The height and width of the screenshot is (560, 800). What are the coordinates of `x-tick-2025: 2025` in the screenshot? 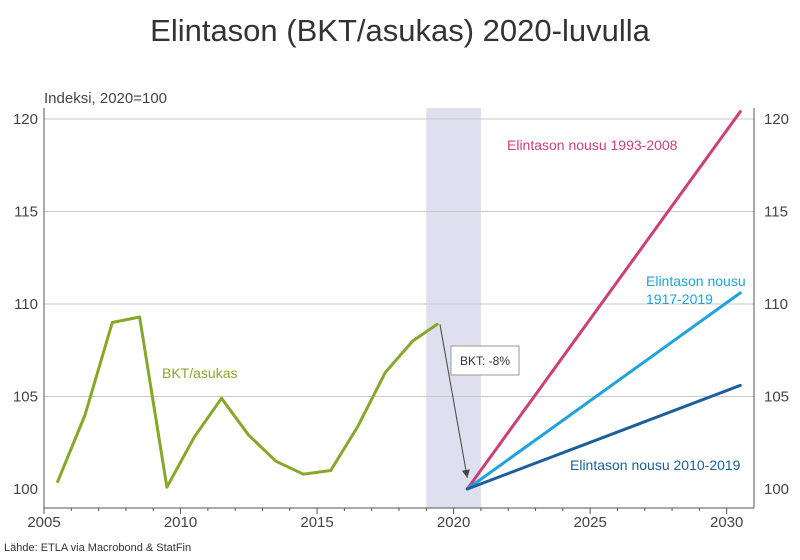 It's located at (589, 522).